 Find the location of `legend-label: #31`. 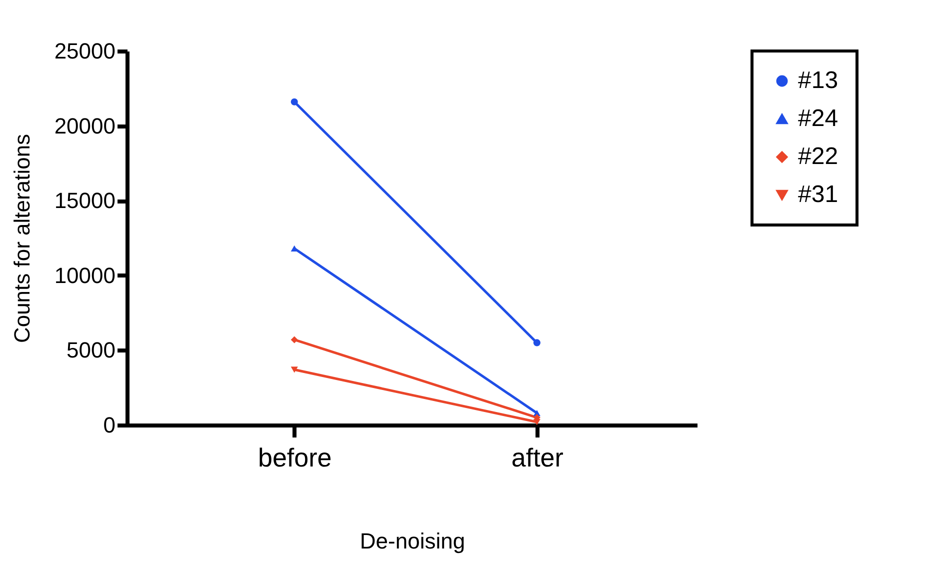

legend-label: #31 is located at coordinates (818, 194).